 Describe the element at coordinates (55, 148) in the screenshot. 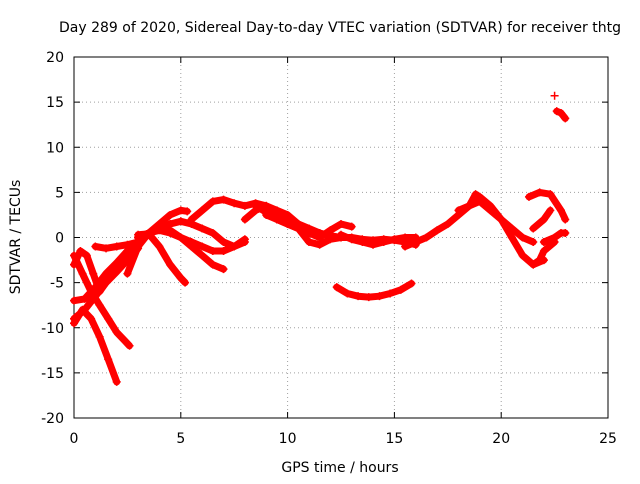

I see `y-tick-label: 10` at that location.